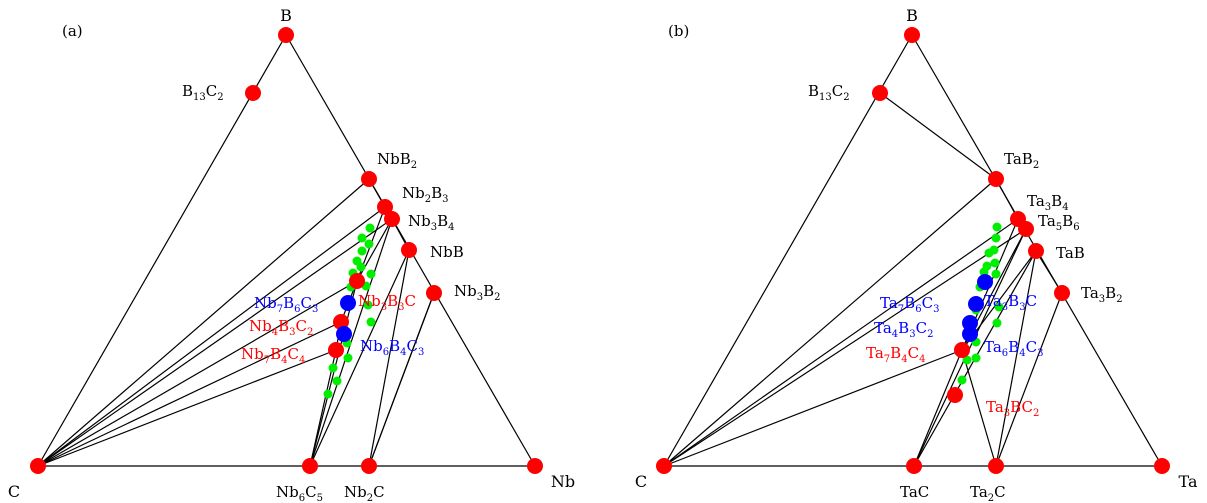  Describe the element at coordinates (1162, 466) in the screenshot. I see `phase-point-ta` at that location.